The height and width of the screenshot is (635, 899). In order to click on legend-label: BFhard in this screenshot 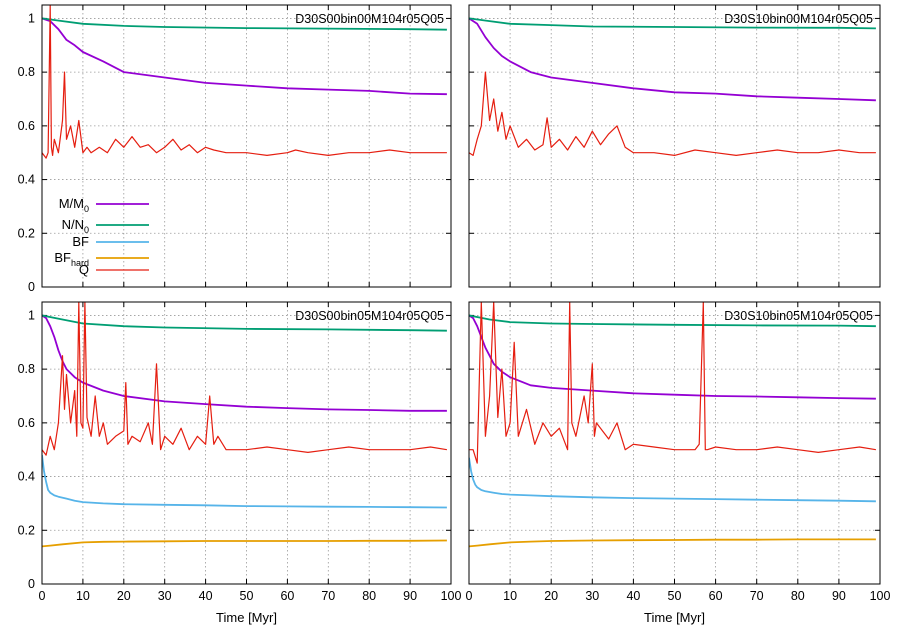, I will do `click(71, 259)`.